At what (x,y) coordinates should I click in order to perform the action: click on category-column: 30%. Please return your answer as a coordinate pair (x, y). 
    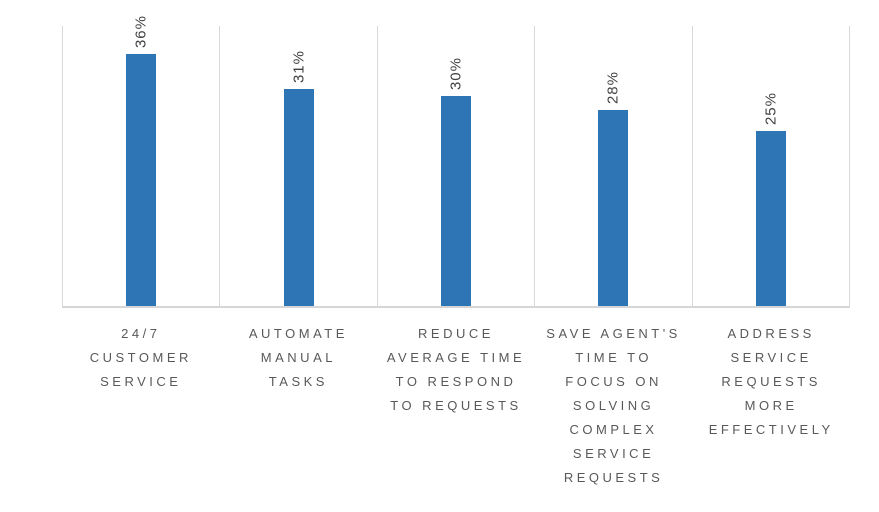
    Looking at the image, I should click on (455, 166).